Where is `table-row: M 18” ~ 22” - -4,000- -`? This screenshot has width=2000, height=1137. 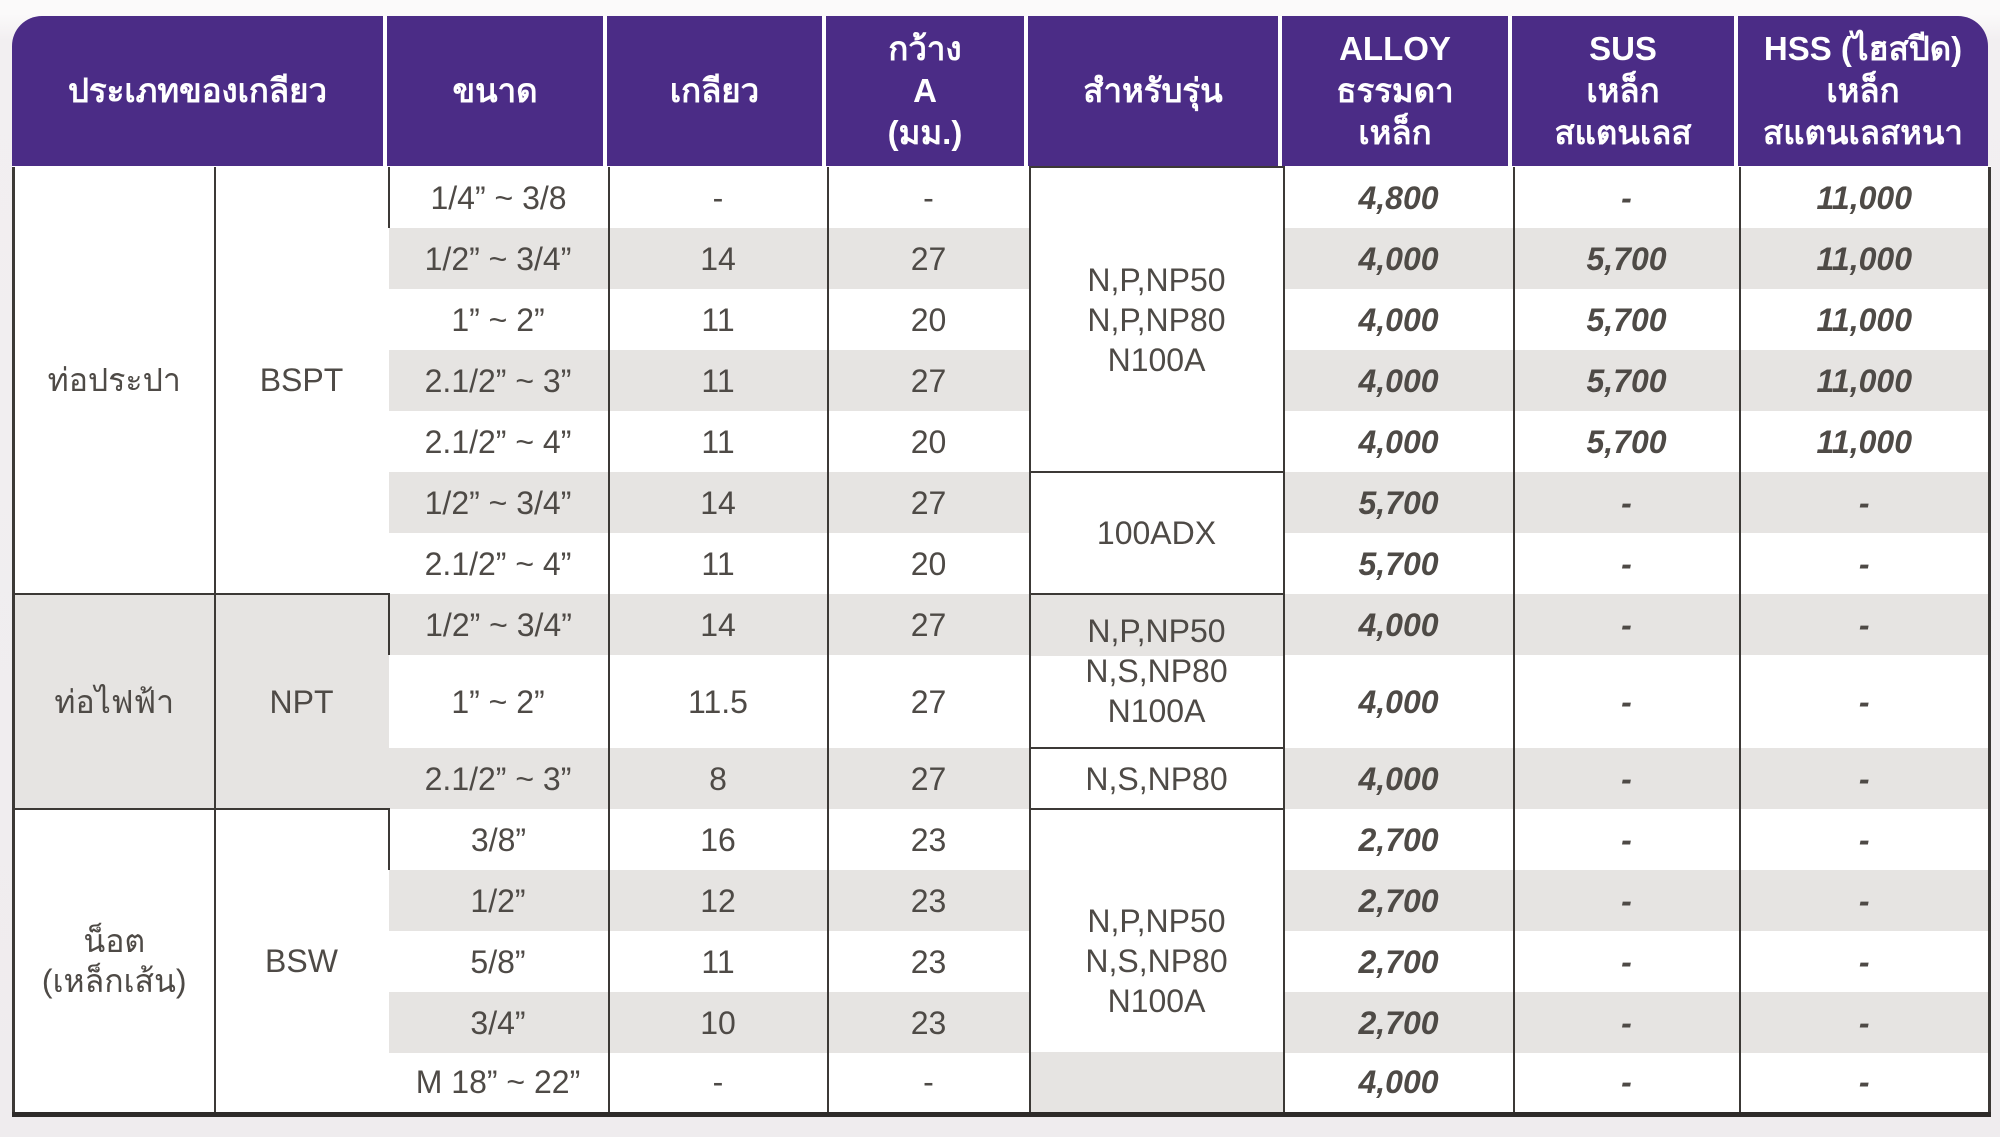
table-row: M 18” ~ 22” - -4,000- - is located at coordinates (1002, 1083).